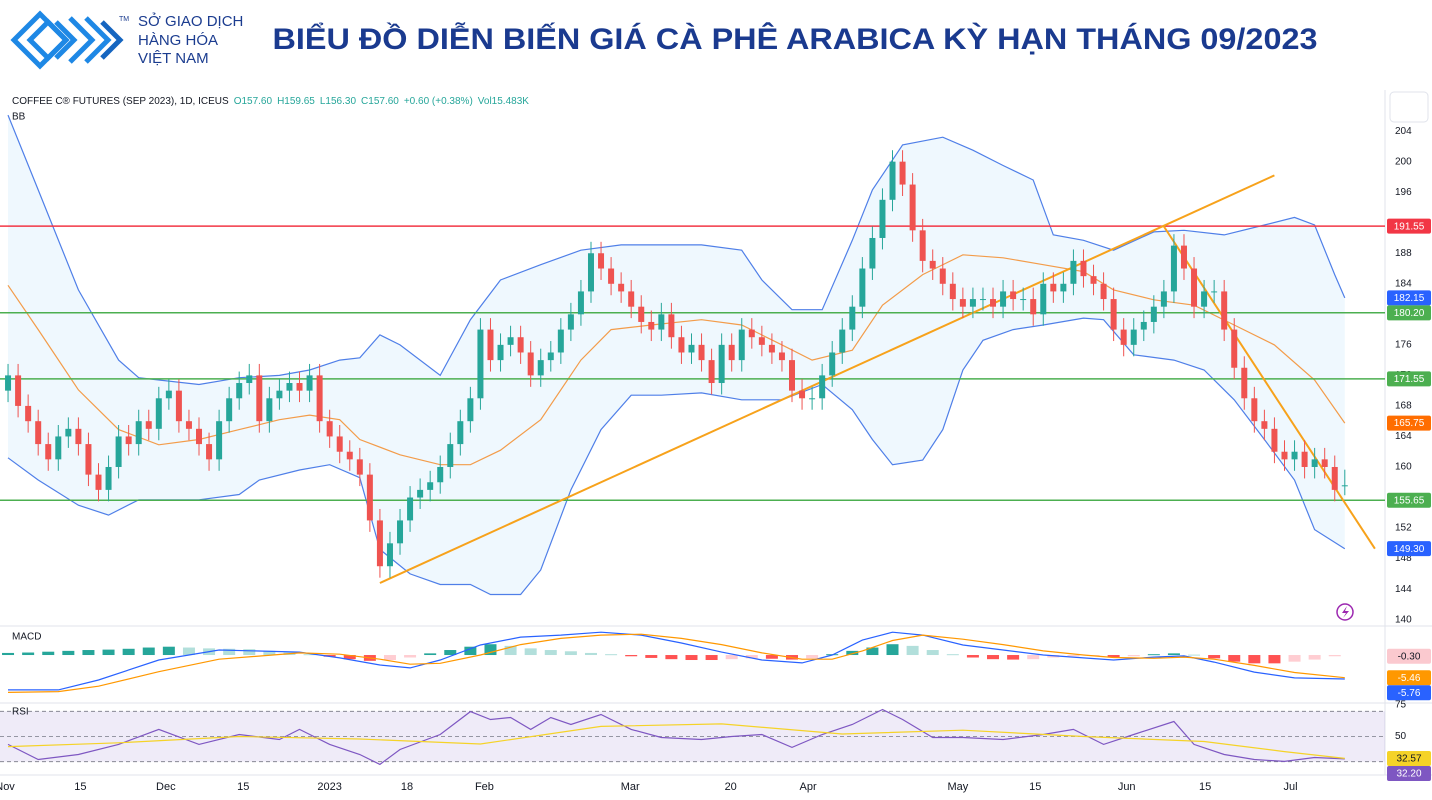 The width and height of the screenshot is (1432, 800). I want to click on y-tick-label: 200, so click(1403, 161).